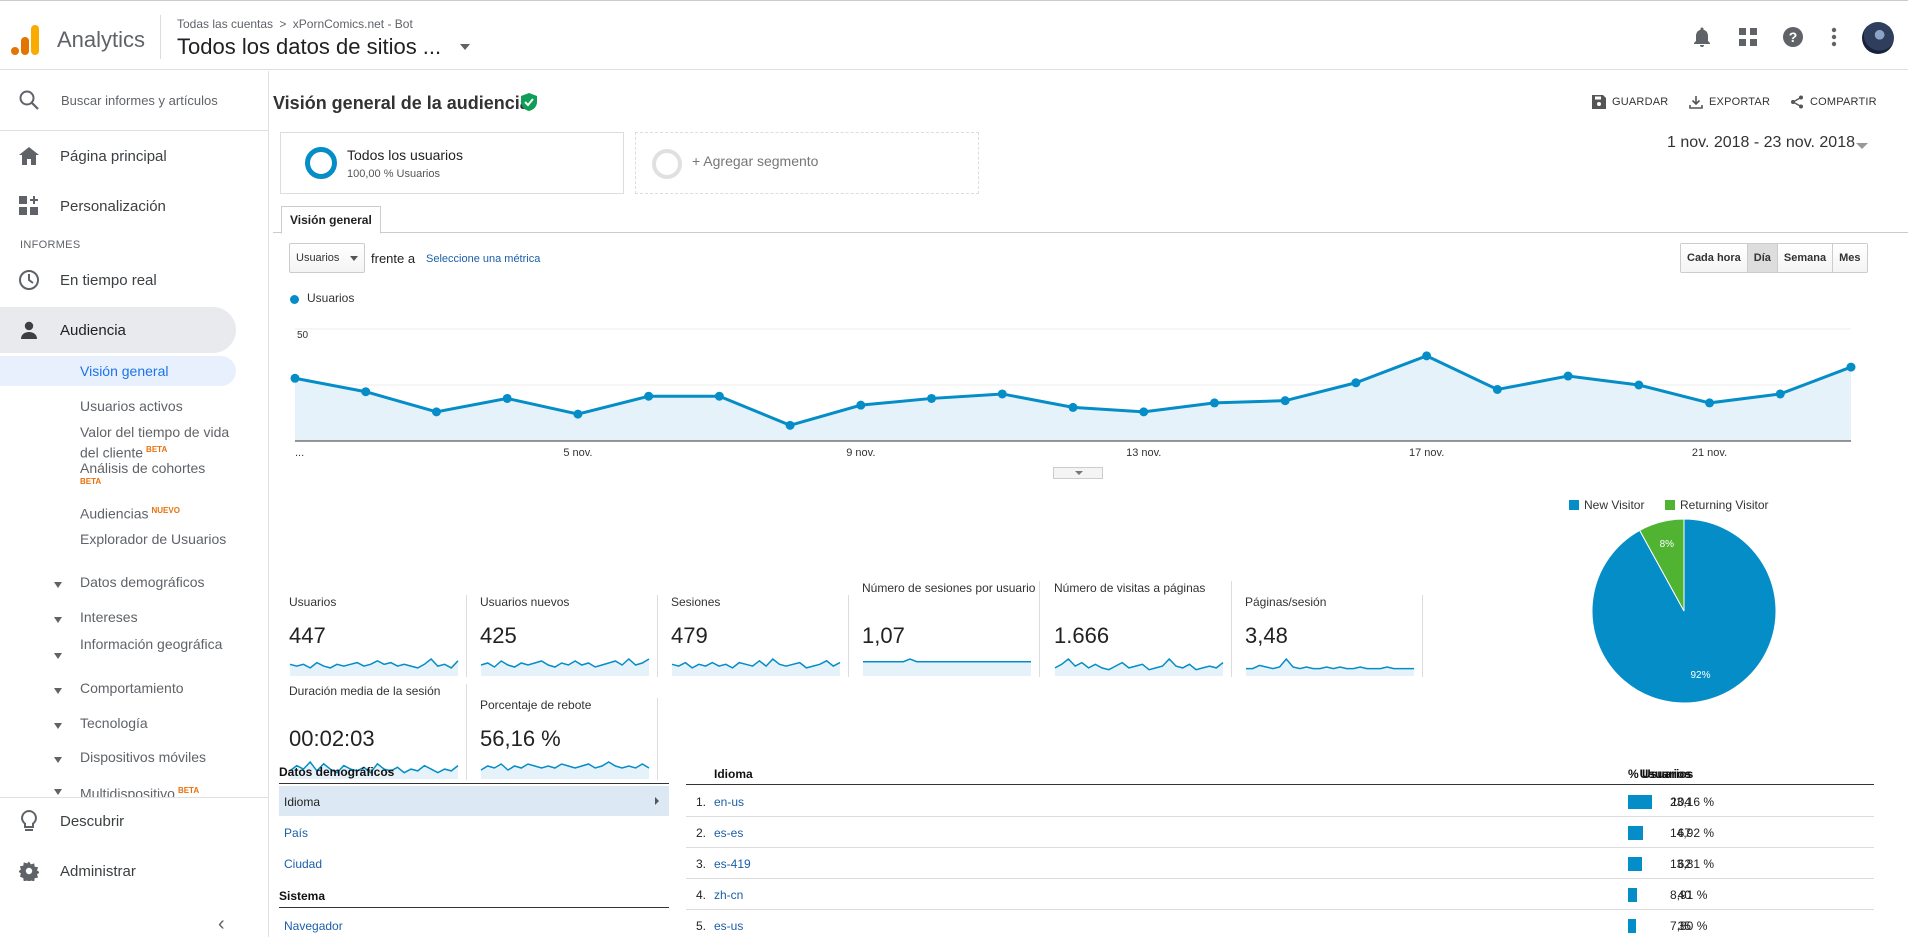 This screenshot has width=1908, height=937. I want to click on nav-admin: Administrar, so click(118, 871).